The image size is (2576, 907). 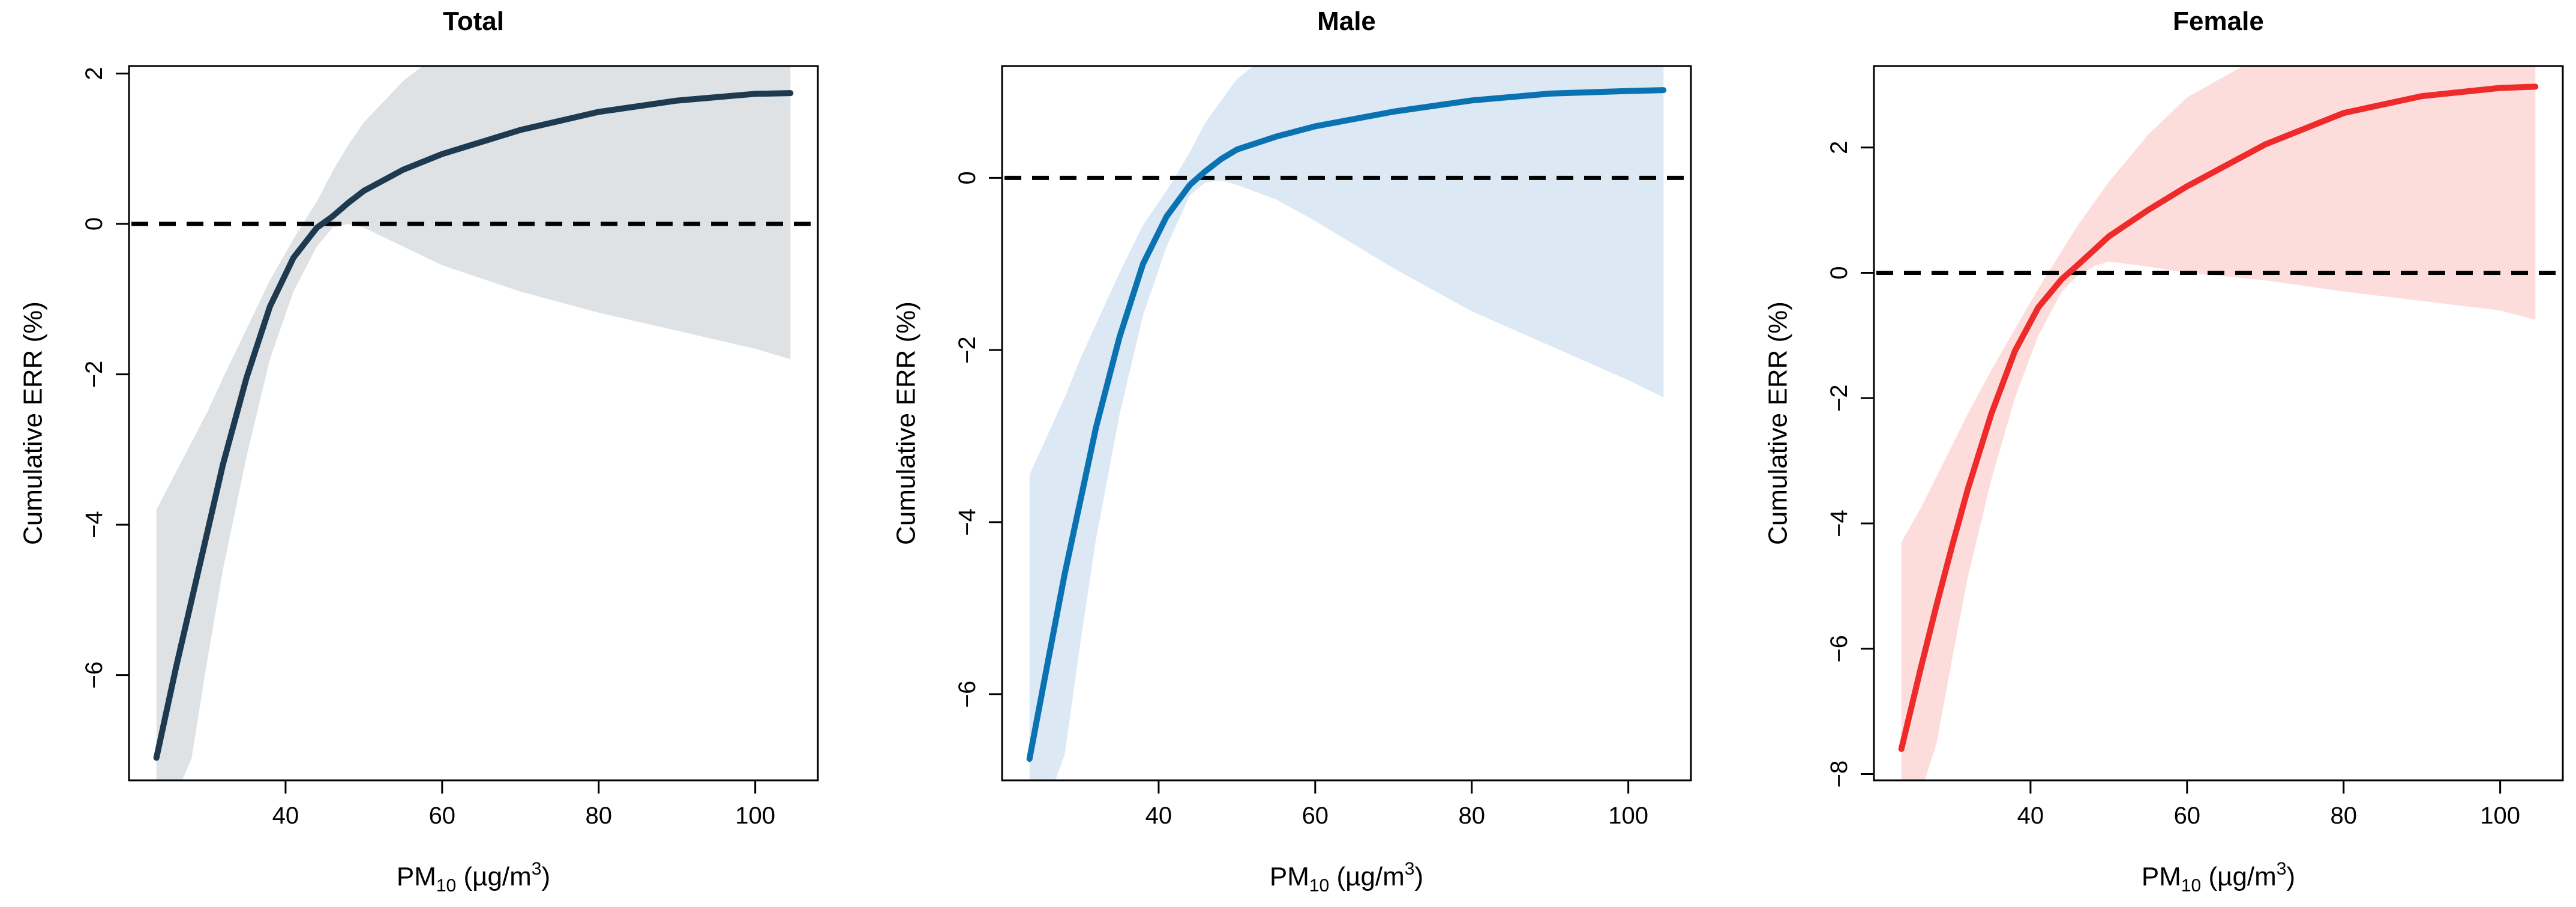 I want to click on panel-title: Male, so click(x=1346, y=21).